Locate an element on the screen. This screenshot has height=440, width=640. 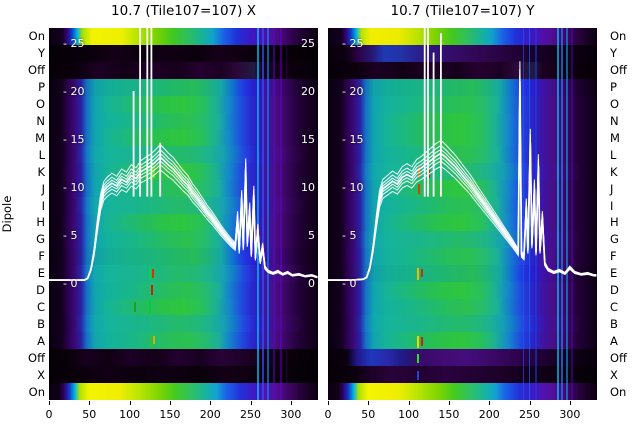
dipole-row-label-right: G is located at coordinates (614, 239).